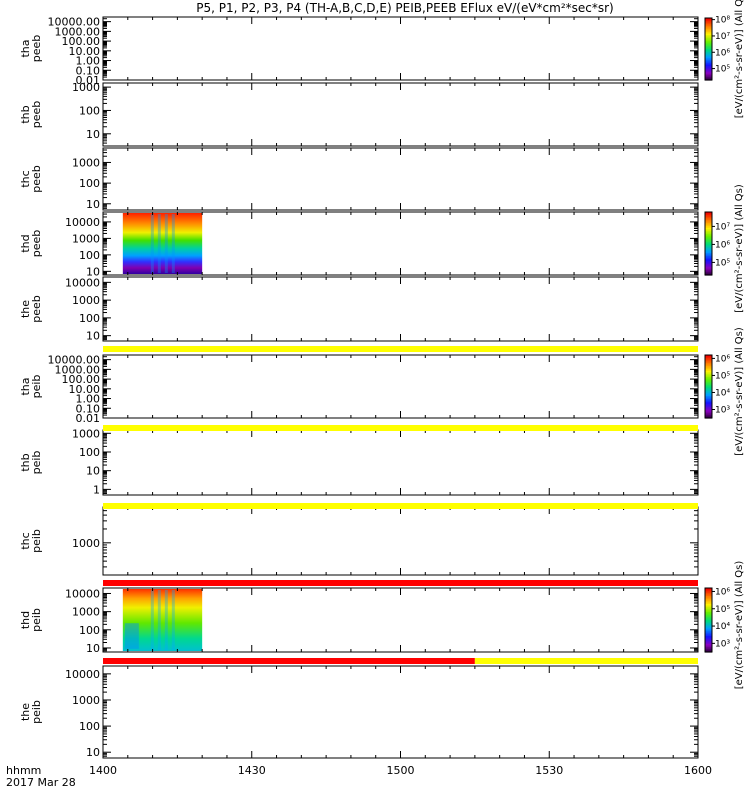 The width and height of the screenshot is (750, 800). Describe the element at coordinates (78, 31) in the screenshot. I see `y-tick-label: 1000.00` at that location.